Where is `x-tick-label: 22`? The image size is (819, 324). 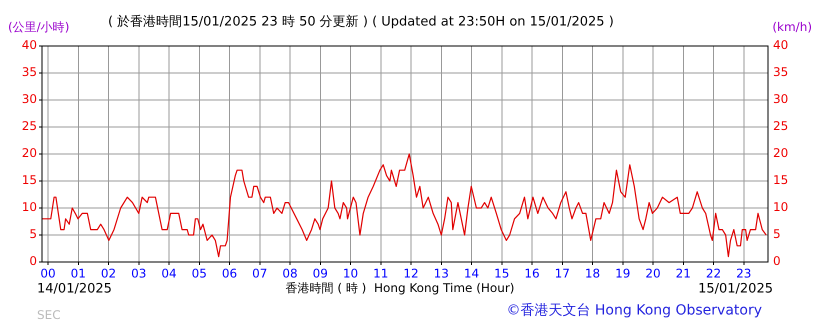 x-tick-label: 22 is located at coordinates (714, 273).